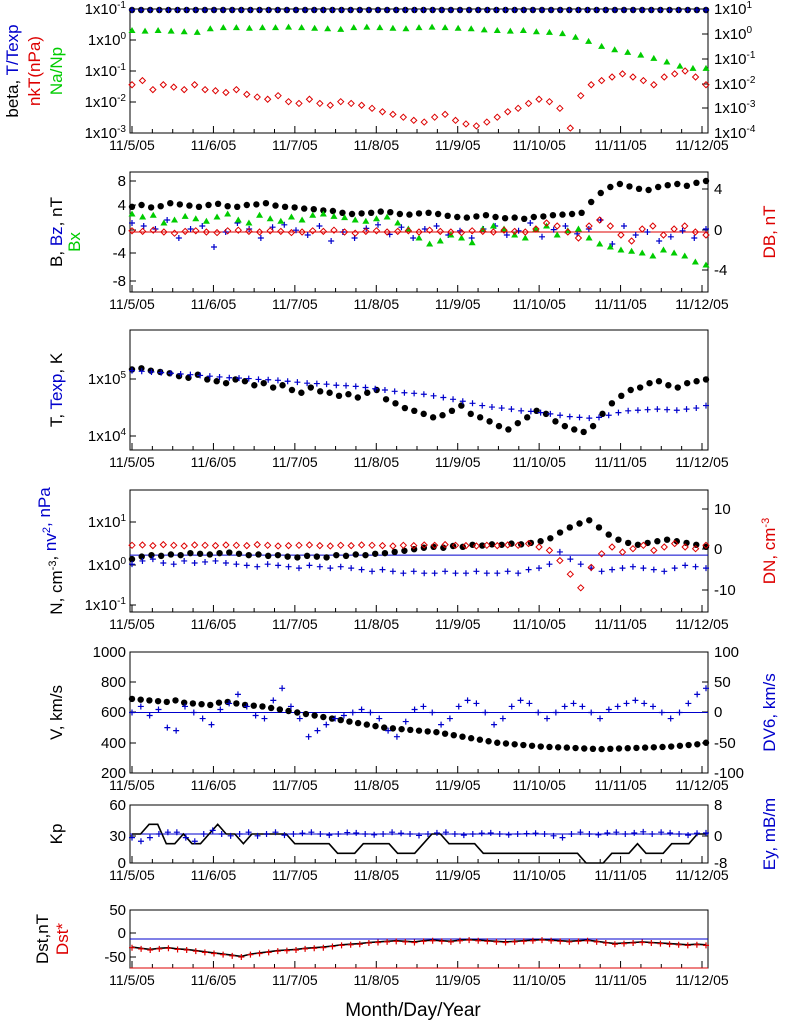 Image resolution: width=791 pixels, height=1024 pixels. Describe the element at coordinates (722, 509) in the screenshot. I see `y2-tick-label: 10` at that location.